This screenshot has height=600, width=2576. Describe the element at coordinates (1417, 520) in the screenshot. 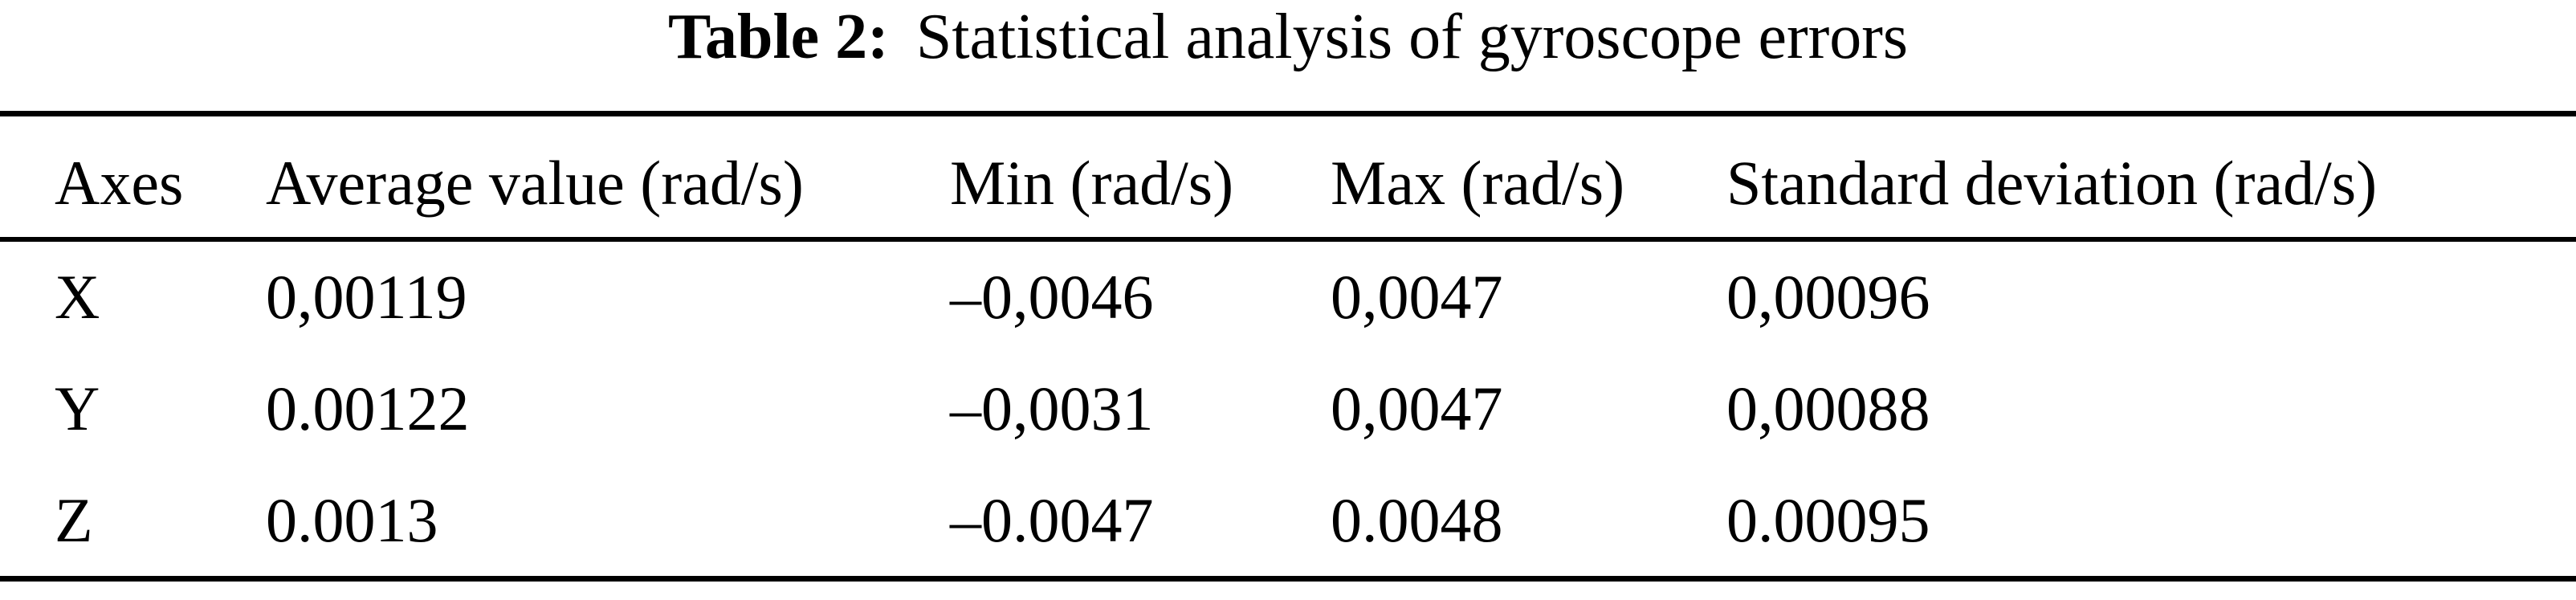

I see `max-cell: 0.0048` at that location.